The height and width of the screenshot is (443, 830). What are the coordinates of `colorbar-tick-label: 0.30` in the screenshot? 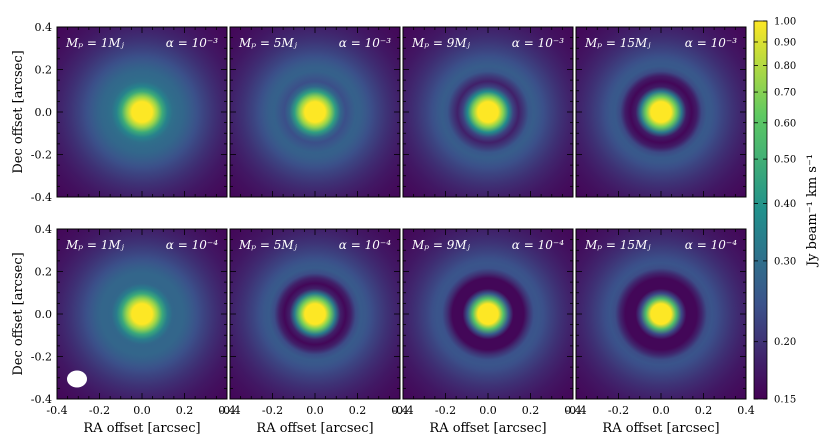 It's located at (785, 261).